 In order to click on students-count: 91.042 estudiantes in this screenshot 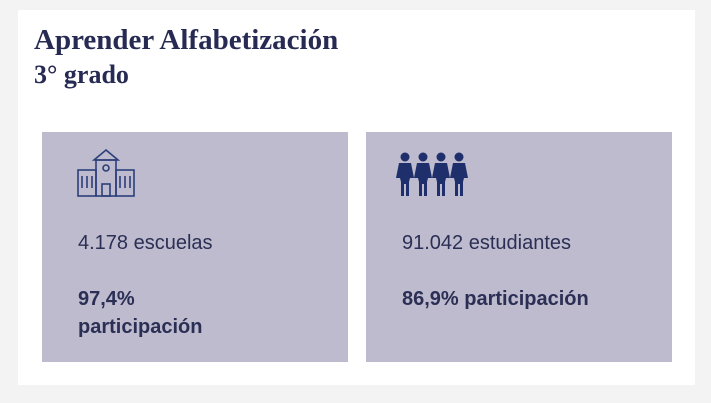, I will do `click(487, 243)`.